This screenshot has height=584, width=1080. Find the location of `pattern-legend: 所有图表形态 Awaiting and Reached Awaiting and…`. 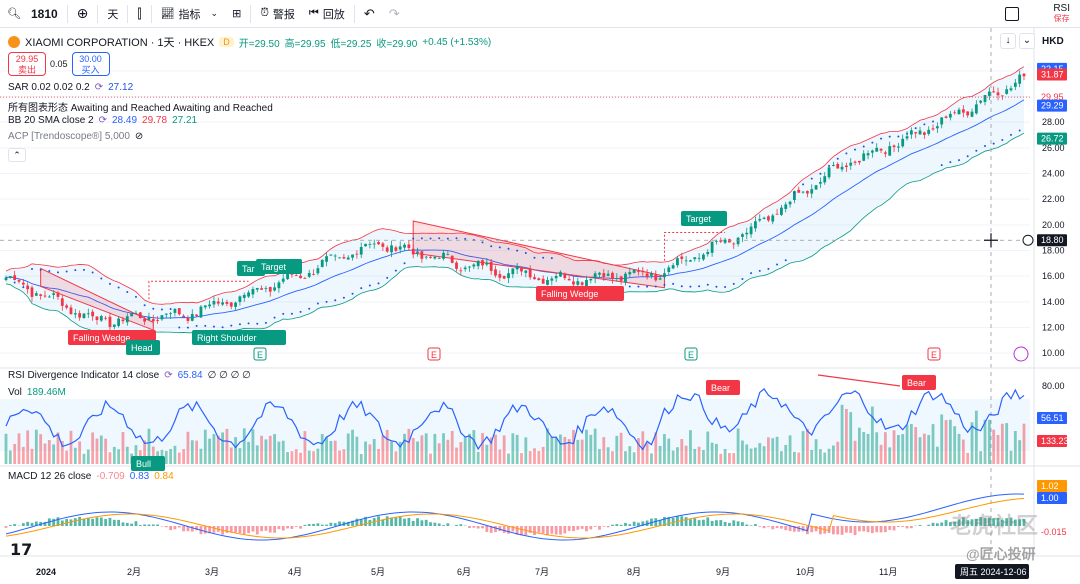

pattern-legend: 所有图表形态 Awaiting and Reached Awaiting and… is located at coordinates (140, 106).